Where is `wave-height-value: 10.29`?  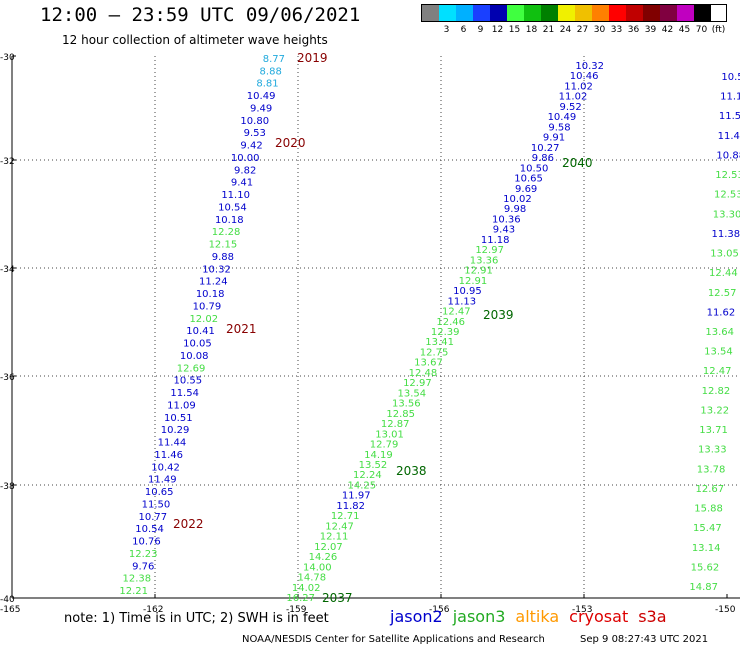
wave-height-value: 10.29 is located at coordinates (175, 430).